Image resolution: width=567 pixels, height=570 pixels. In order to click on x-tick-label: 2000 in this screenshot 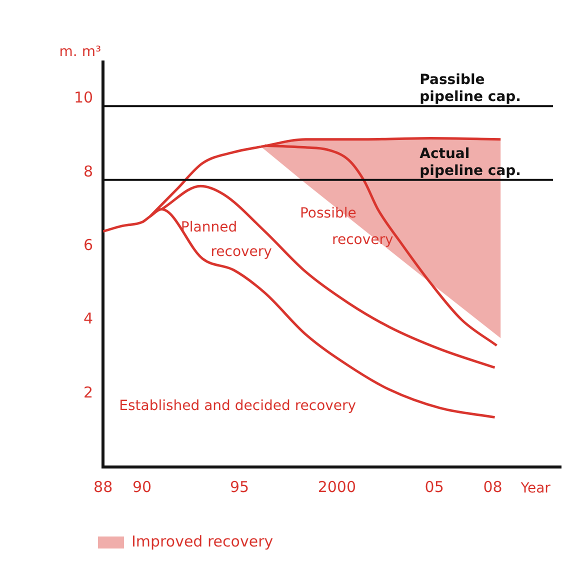, I will do `click(337, 487)`.